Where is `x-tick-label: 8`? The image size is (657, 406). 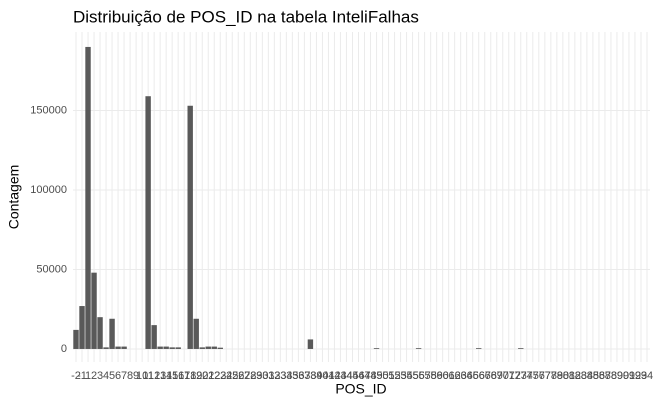
x-tick-label: 8 is located at coordinates (130, 376).